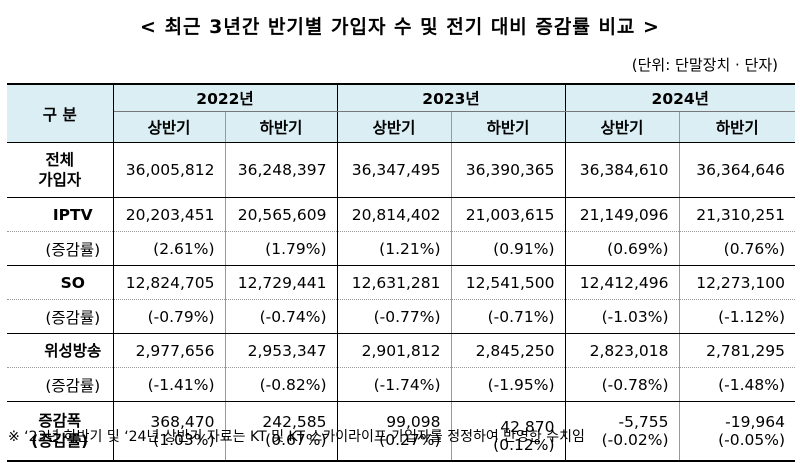 Image resolution: width=800 pixels, height=463 pixels. I want to click on group-rate: (0.69%), so click(622, 248).